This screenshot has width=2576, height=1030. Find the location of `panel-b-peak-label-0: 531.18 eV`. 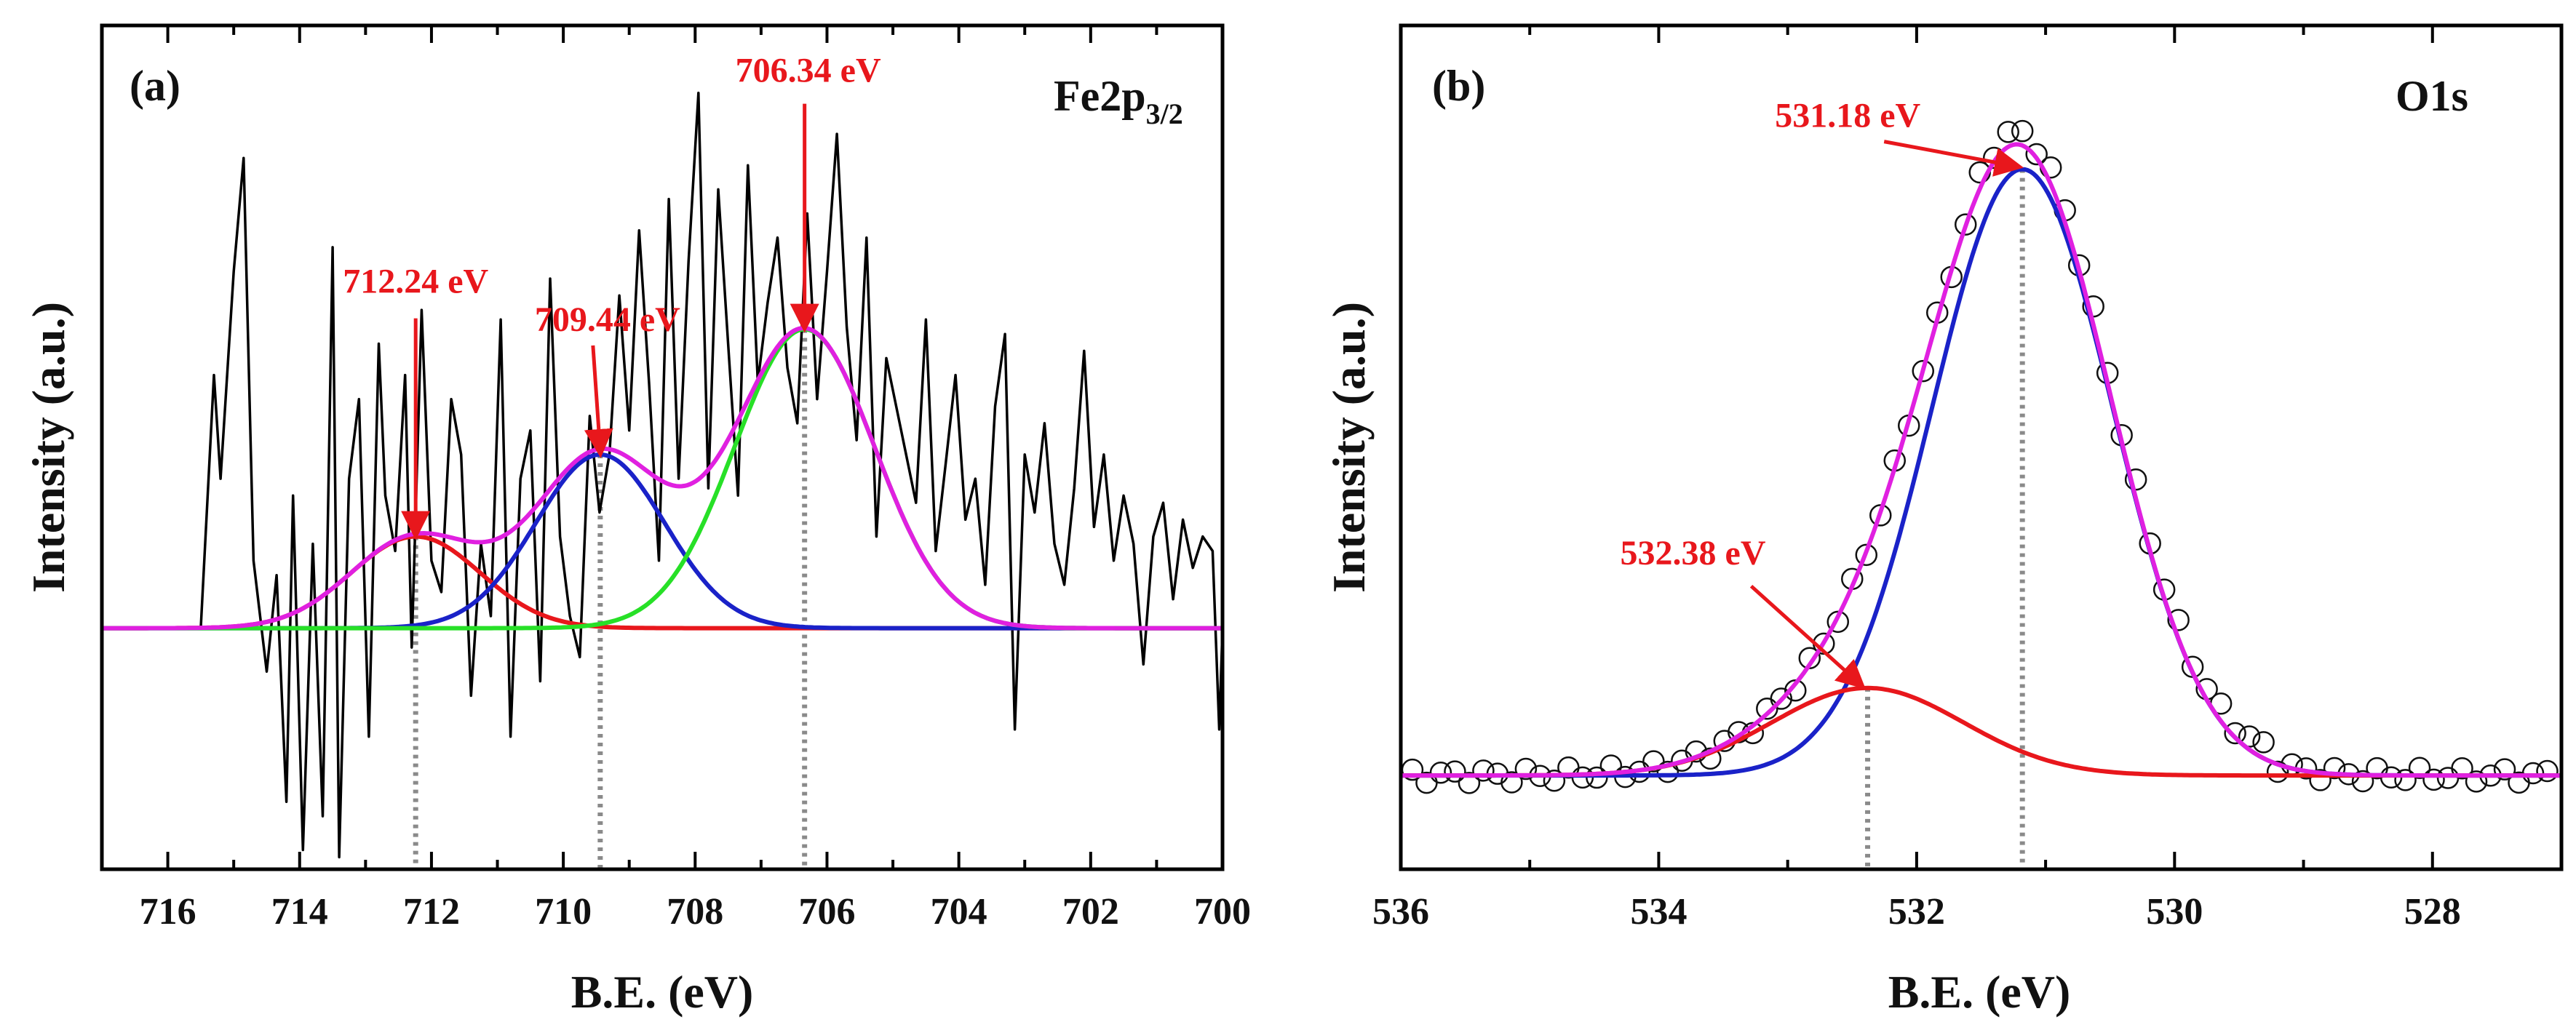

panel-b-peak-label-0: 531.18 eV is located at coordinates (1847, 116).